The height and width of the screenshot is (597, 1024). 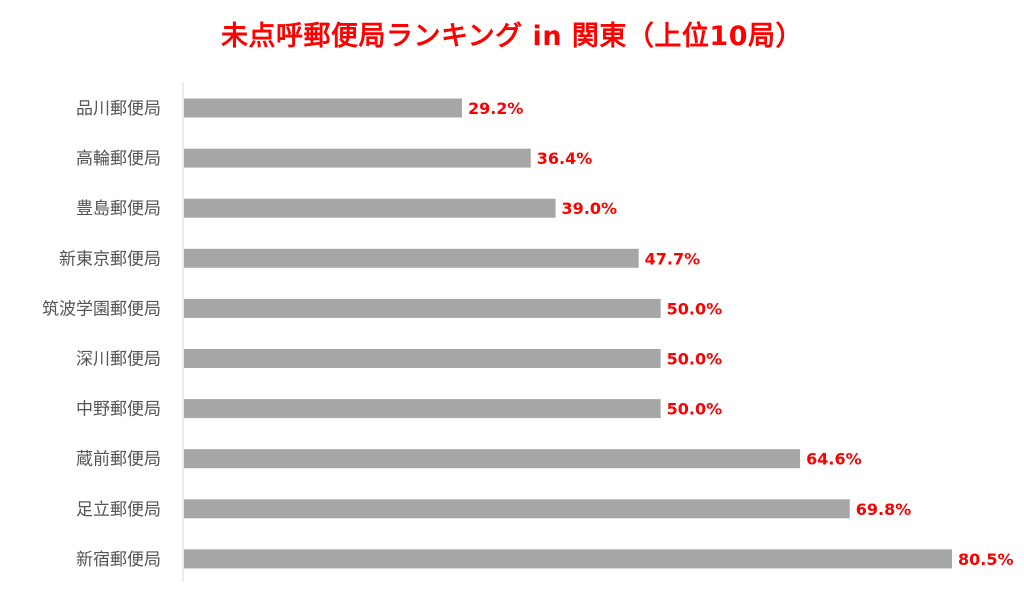 What do you see at coordinates (110, 259) in the screenshot?
I see `category-label: 新東京郵便局` at bounding box center [110, 259].